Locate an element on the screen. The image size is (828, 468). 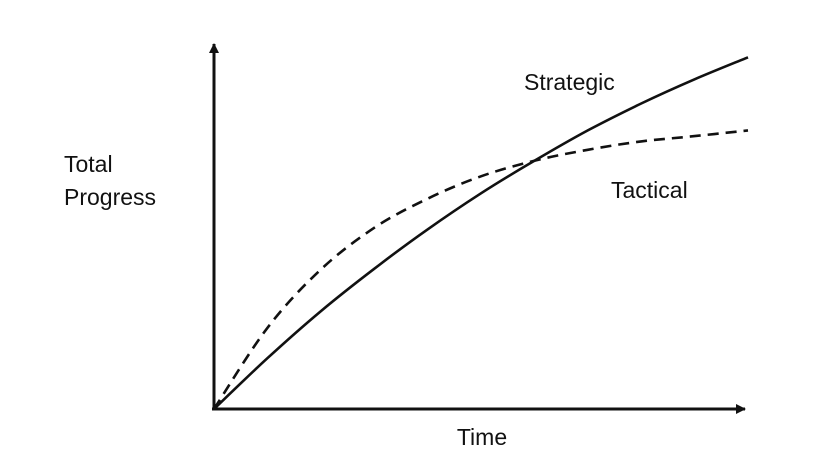
series-label-strategic: Strategic is located at coordinates (569, 82).